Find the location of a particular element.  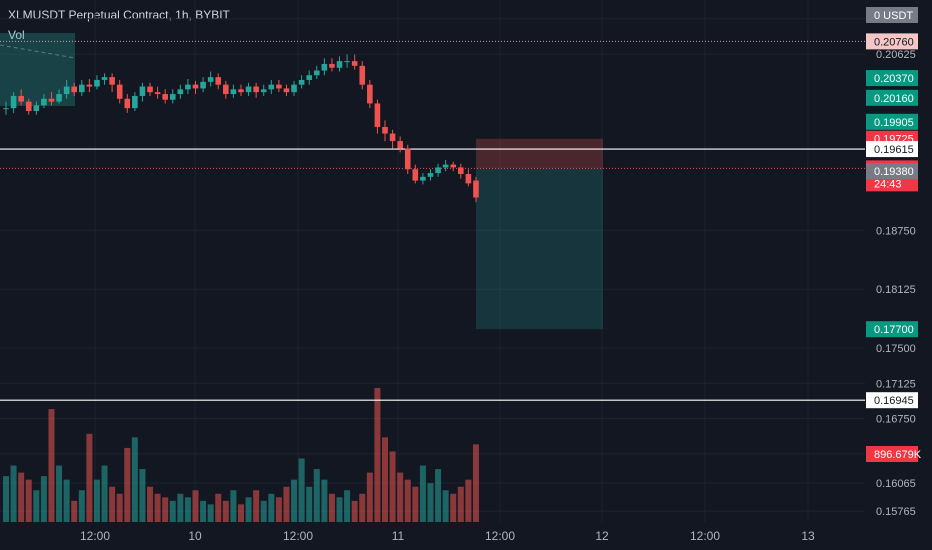

price-badge-label: 0.19380 is located at coordinates (894, 172).